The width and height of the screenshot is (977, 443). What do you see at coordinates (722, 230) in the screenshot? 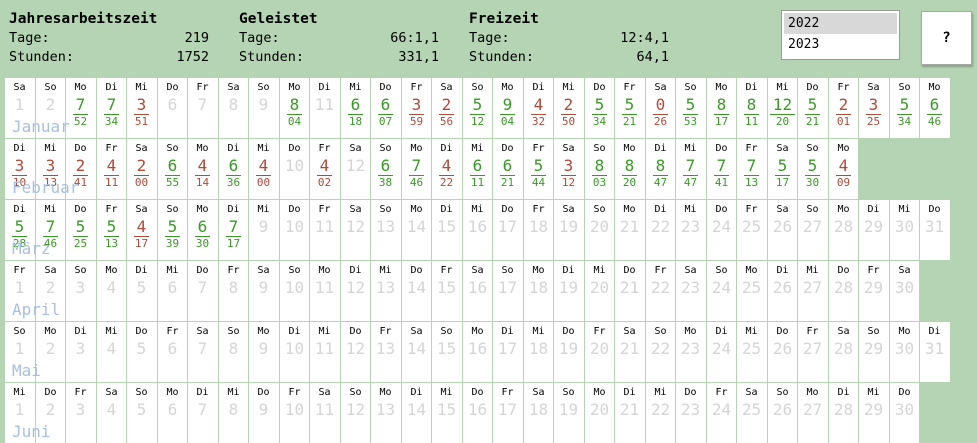
I see `day-cell: Do 24` at bounding box center [722, 230].